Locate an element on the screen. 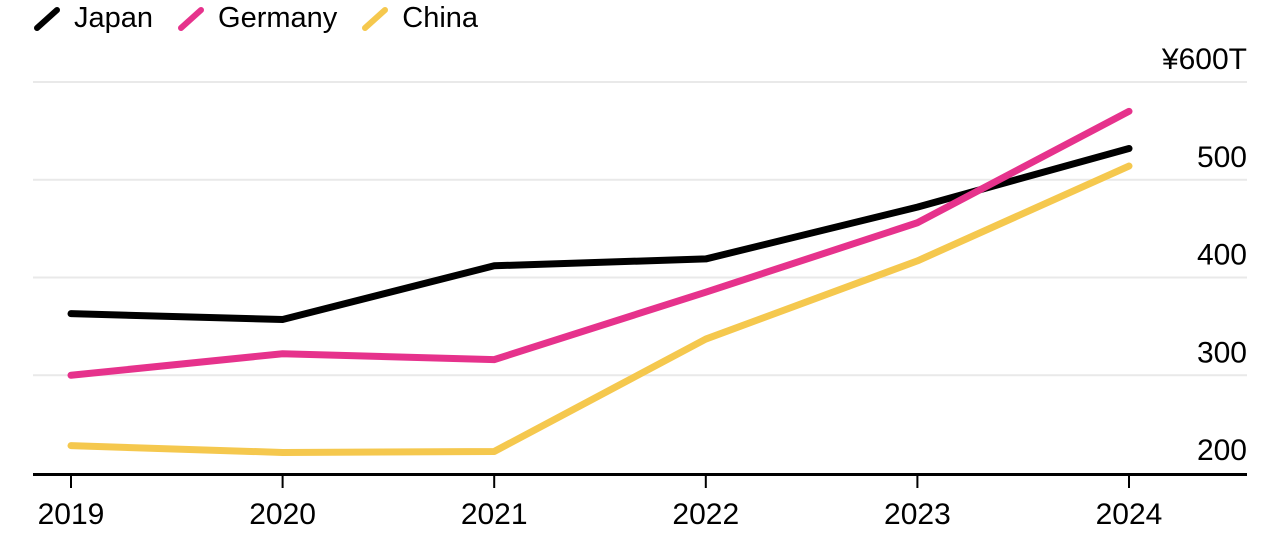 The image size is (1288, 546). legend-item-germany: Germany is located at coordinates (257, 18).